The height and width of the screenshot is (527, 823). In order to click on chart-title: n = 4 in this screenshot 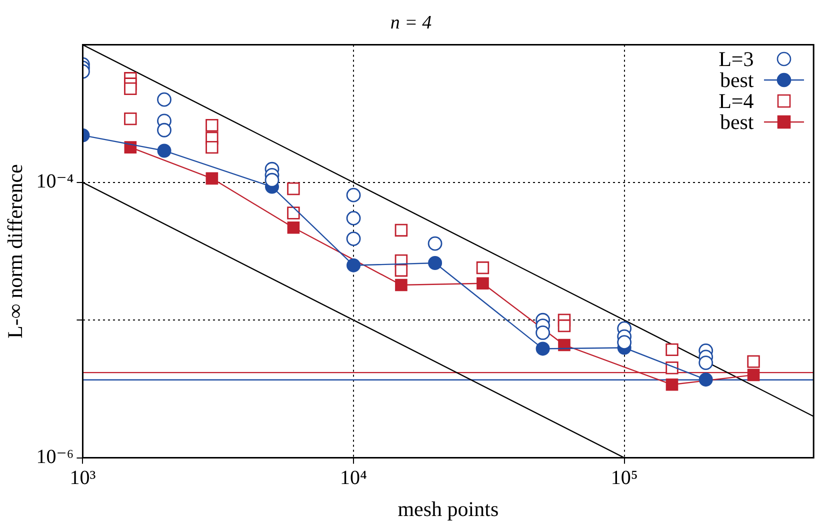, I will do `click(411, 23)`.